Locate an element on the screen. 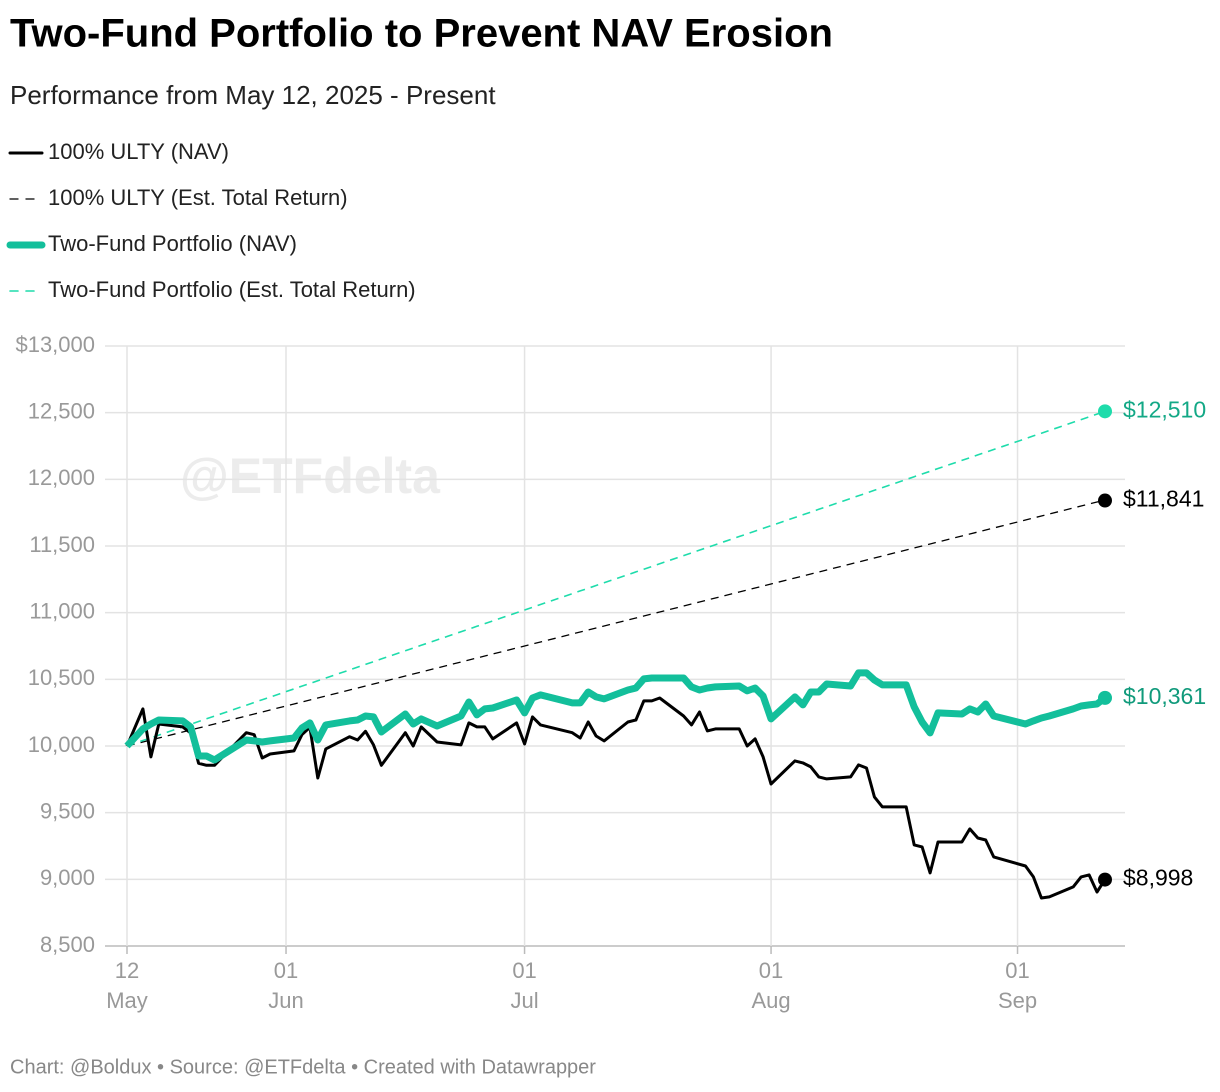 Image resolution: width=1220 pixels, height=1092 pixels. x-tick-label: 01 Jun is located at coordinates (285, 985).